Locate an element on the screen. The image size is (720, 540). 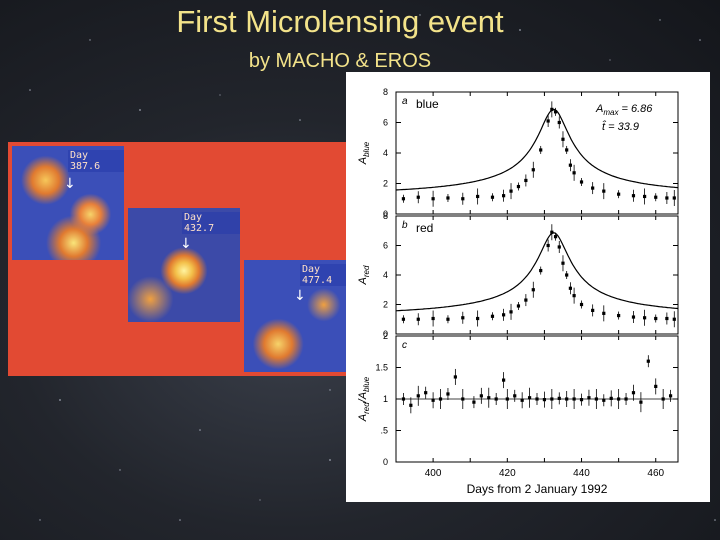
day-label-1: Day 387.6 is located at coordinates (96, 161).